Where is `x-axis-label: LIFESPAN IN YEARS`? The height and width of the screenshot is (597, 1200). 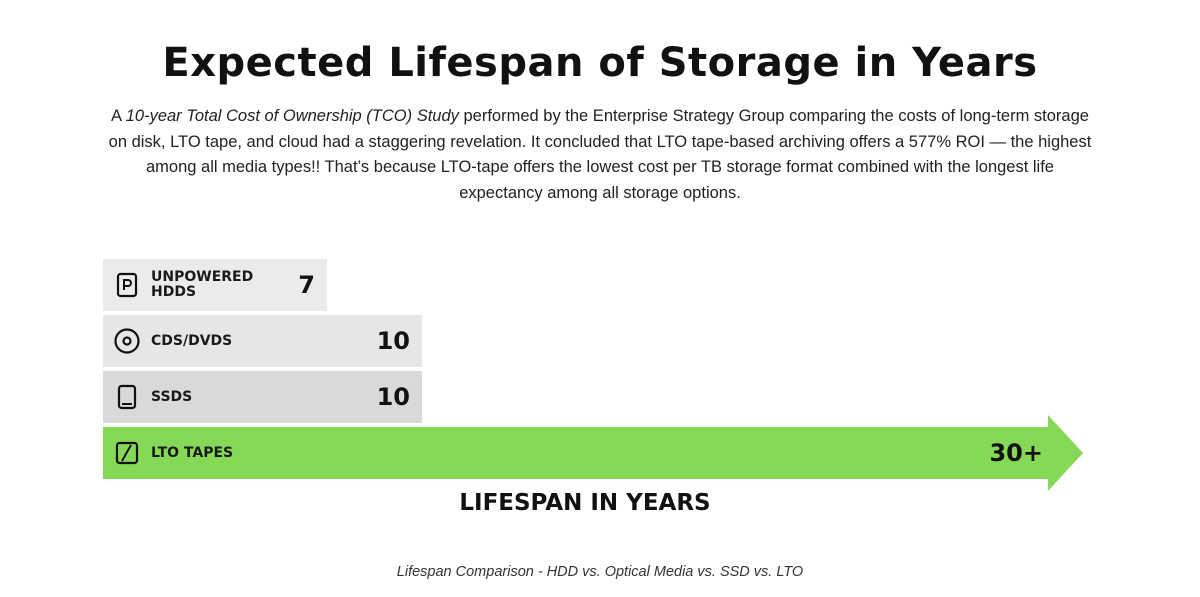 x-axis-label: LIFESPAN IN YEARS is located at coordinates (585, 503).